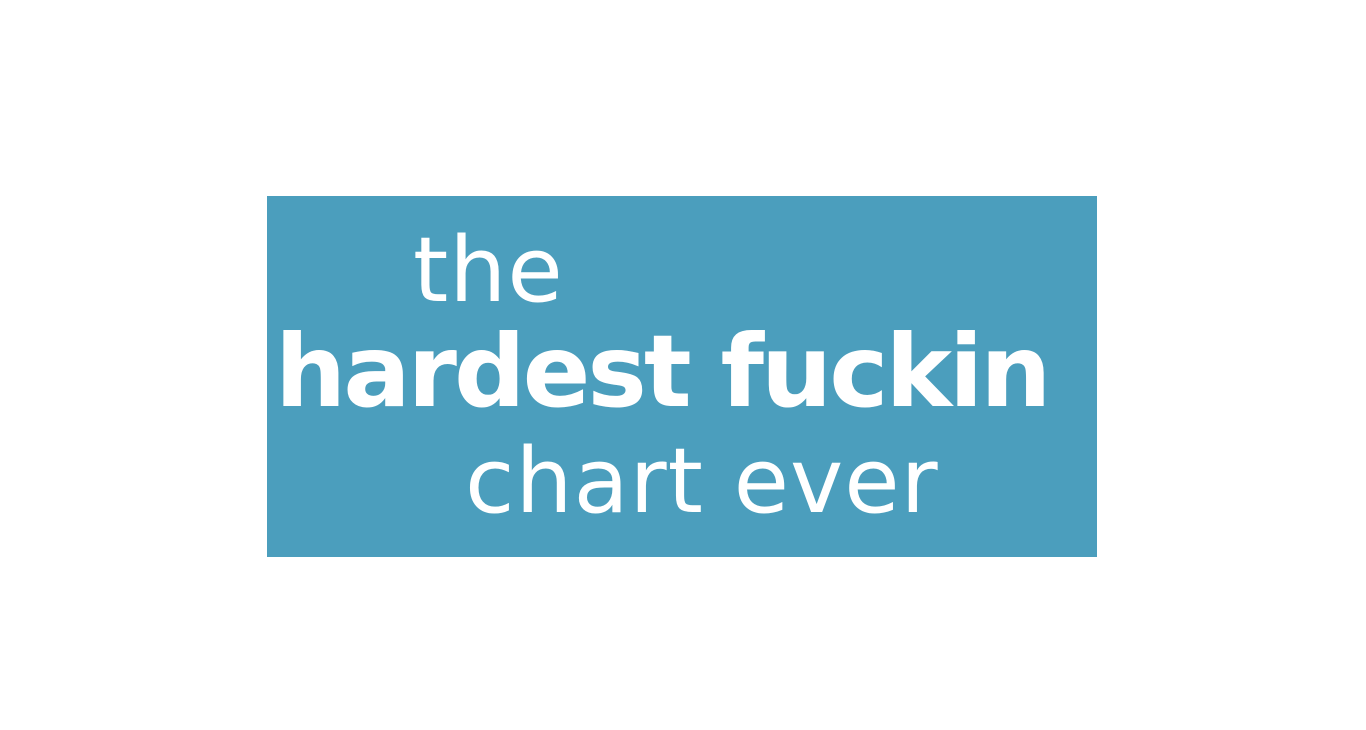  Describe the element at coordinates (488, 270) in the screenshot. I see `banner-line-1: the` at that location.